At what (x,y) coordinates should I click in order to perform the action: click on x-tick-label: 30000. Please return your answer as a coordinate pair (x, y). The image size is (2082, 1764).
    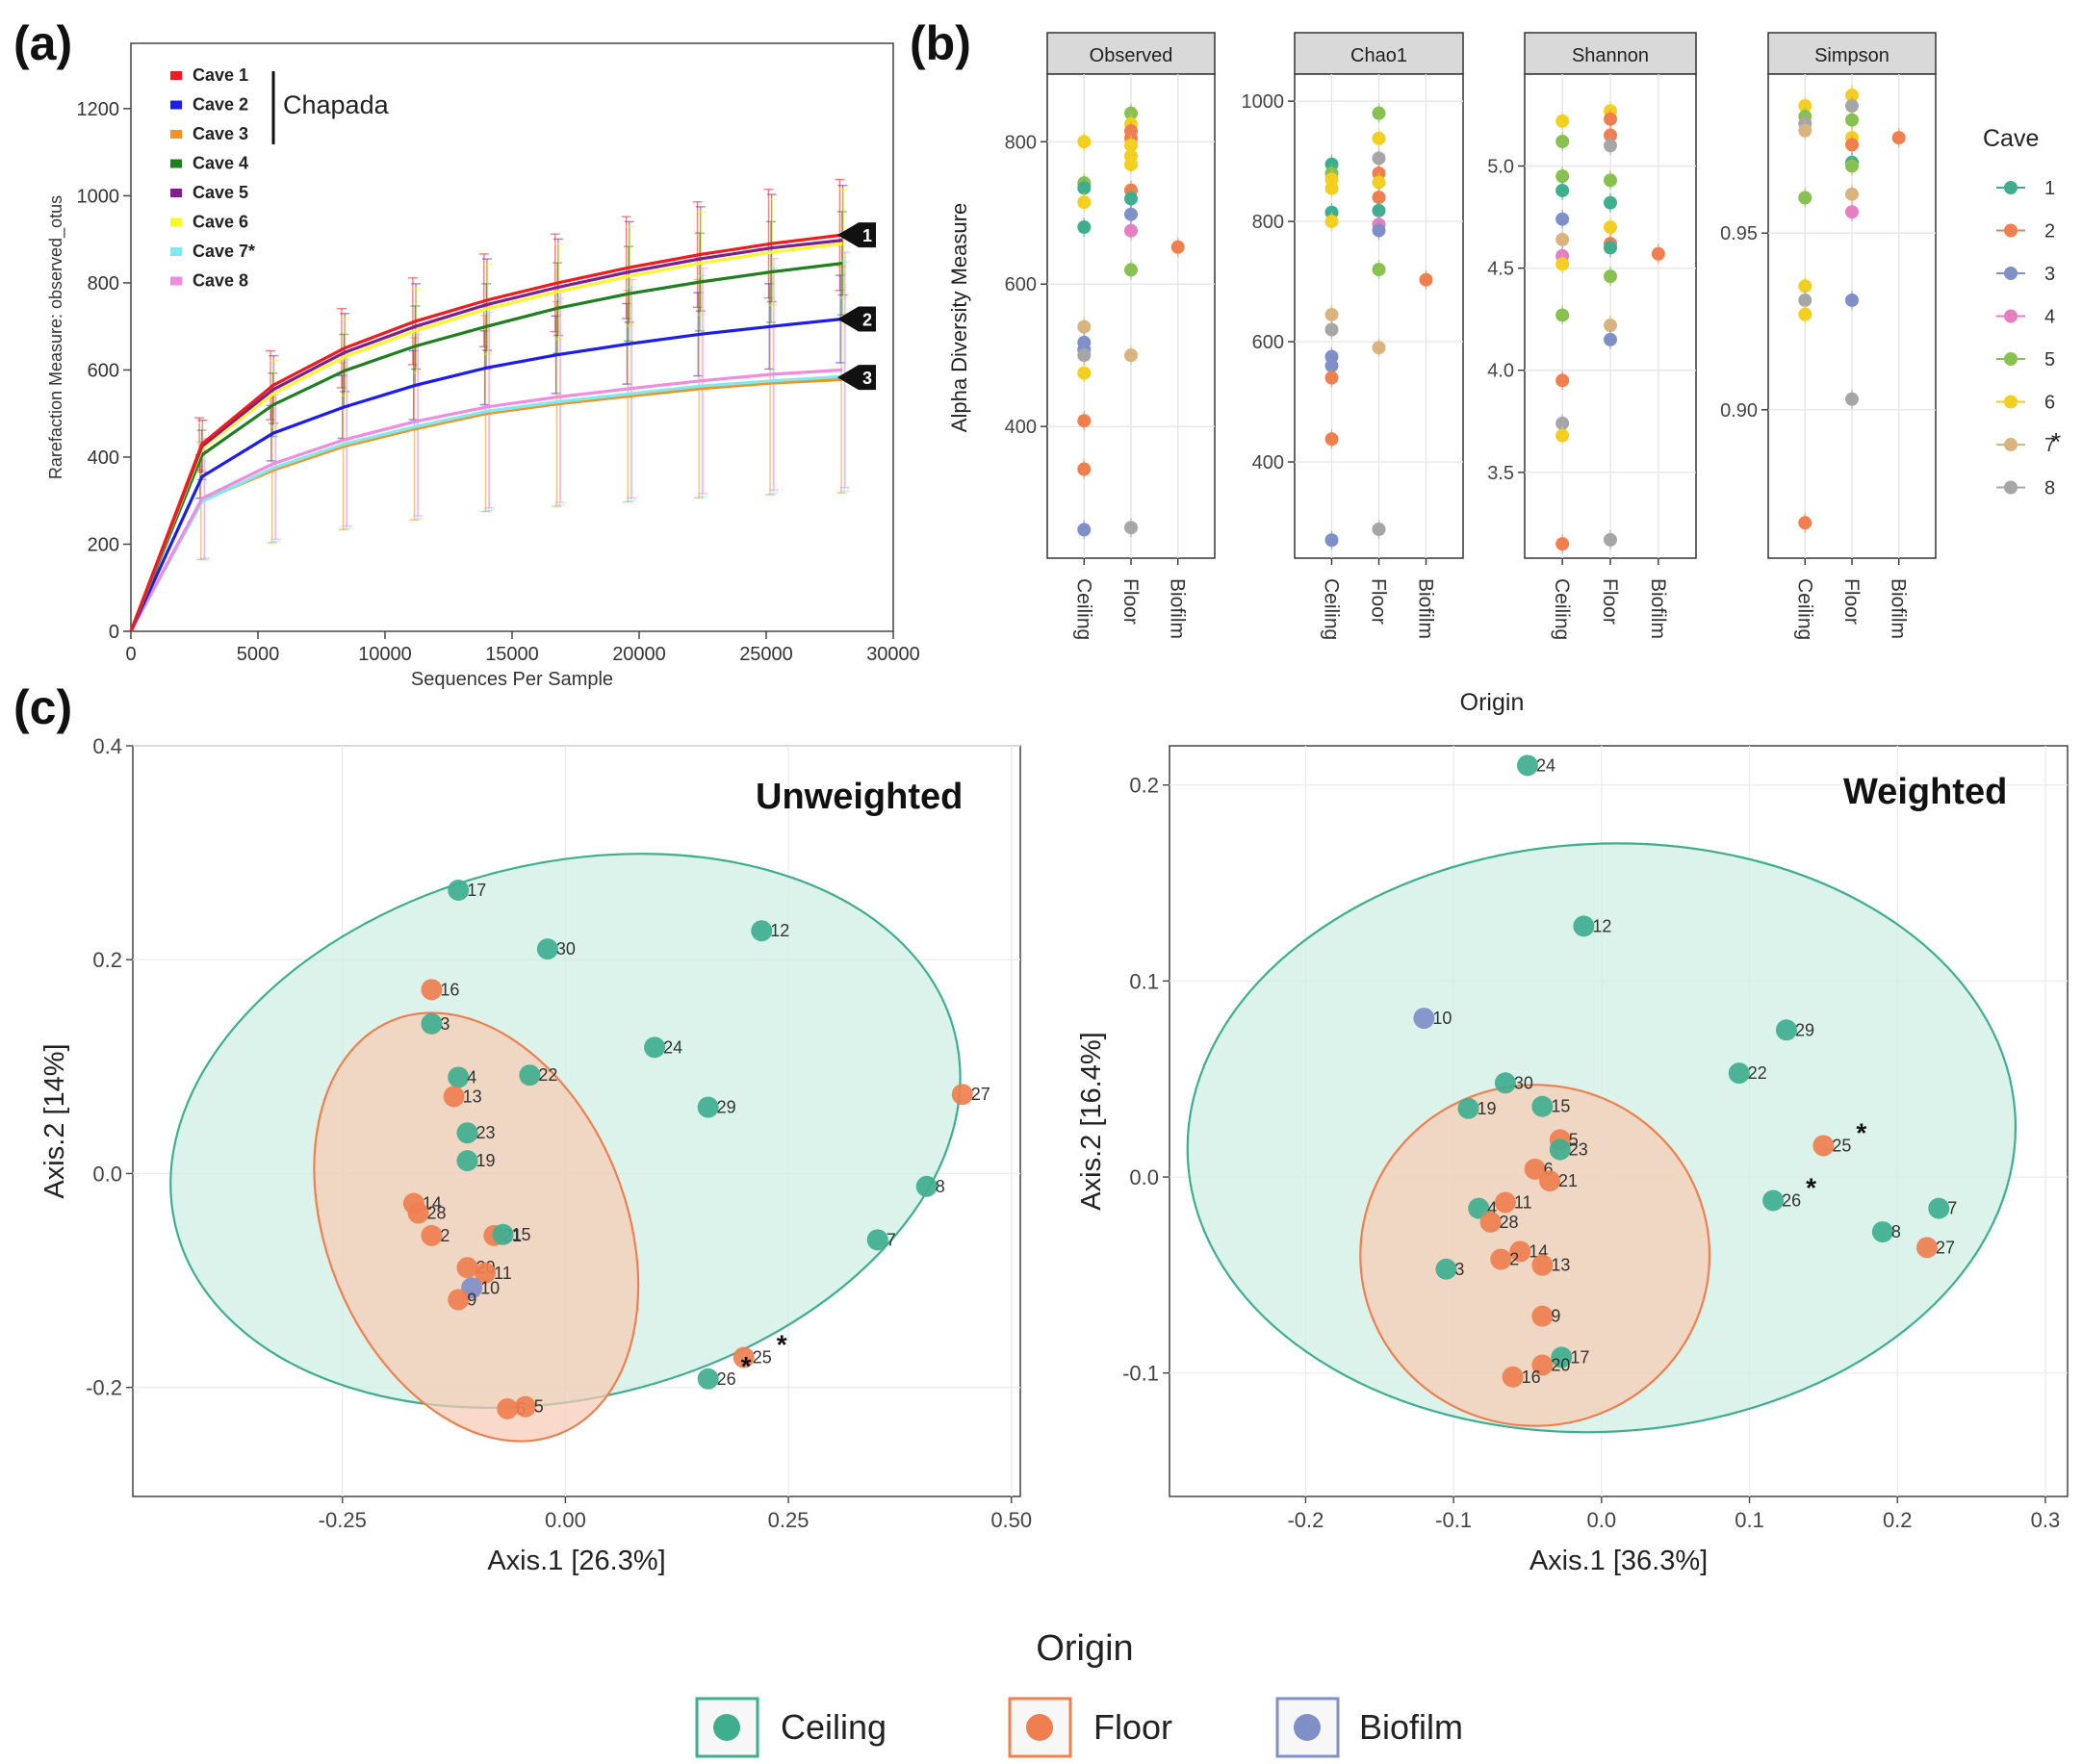
    Looking at the image, I should click on (893, 654).